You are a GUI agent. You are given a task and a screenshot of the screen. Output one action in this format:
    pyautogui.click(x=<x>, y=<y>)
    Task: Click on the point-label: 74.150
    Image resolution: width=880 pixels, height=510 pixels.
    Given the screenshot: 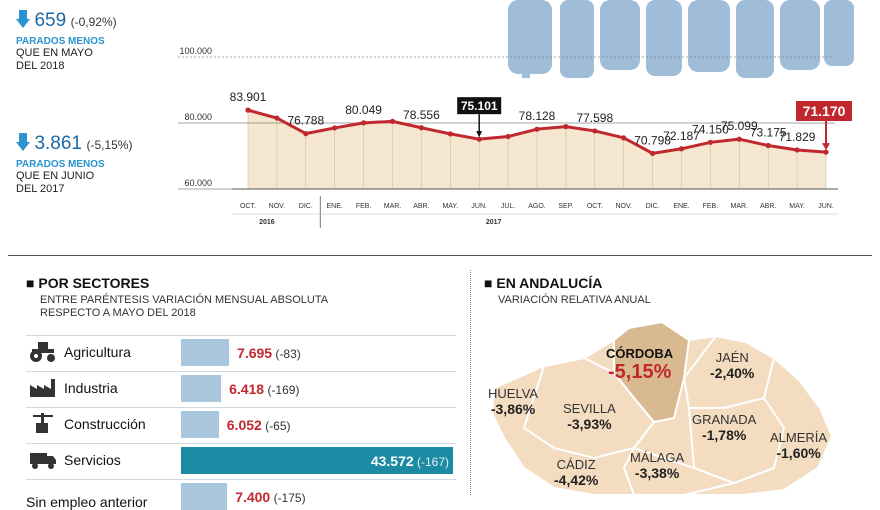 What is the action you would take?
    pyautogui.click(x=710, y=129)
    